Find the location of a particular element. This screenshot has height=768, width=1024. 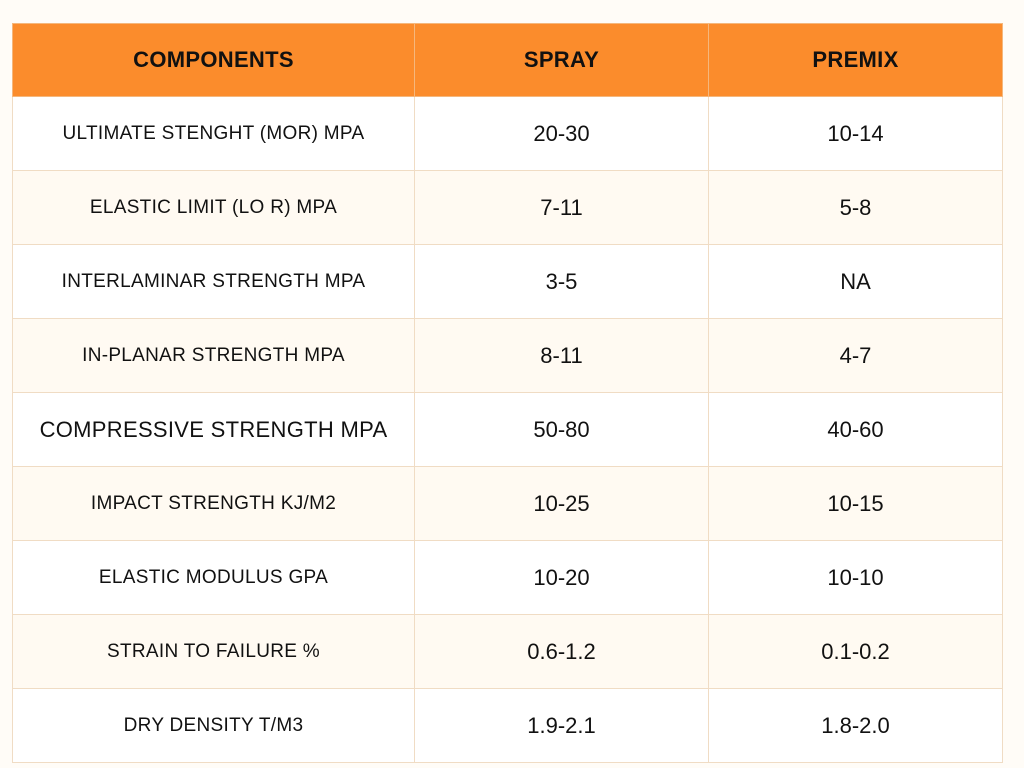

component-cell: ELASTIC MODULUS GPA is located at coordinates (213, 577).